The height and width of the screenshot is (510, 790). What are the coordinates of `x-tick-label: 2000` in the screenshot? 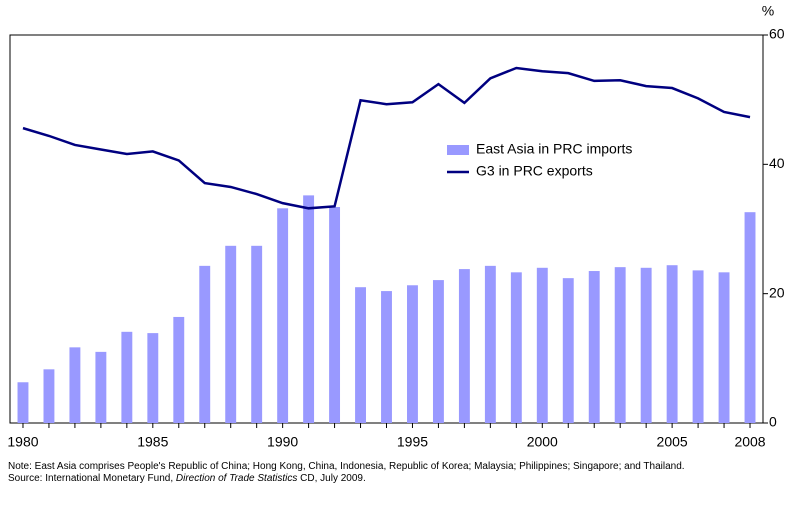 It's located at (542, 442).